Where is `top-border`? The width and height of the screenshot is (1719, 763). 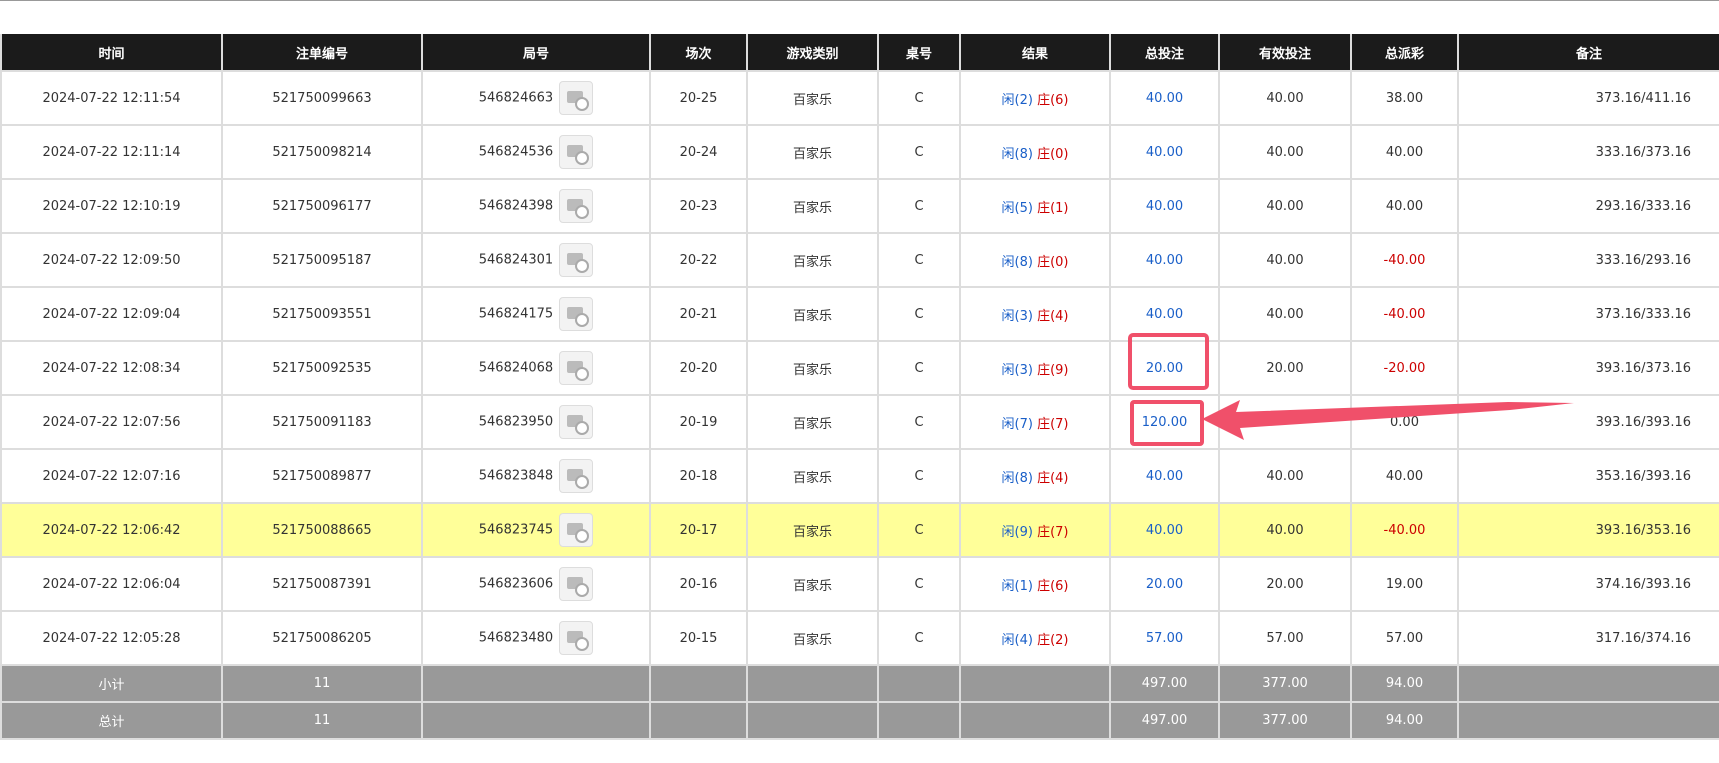
top-border is located at coordinates (859, 0).